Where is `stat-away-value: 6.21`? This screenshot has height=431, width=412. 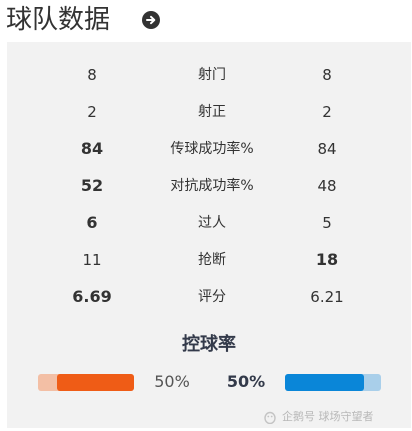
stat-away-value: 6.21 is located at coordinates (327, 297).